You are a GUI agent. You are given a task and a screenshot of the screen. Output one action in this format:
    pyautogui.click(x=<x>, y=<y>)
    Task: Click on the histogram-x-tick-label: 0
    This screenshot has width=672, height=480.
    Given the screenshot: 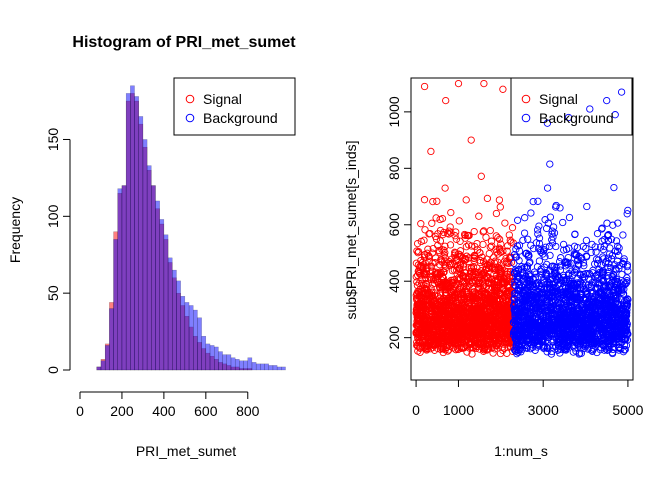 What is the action you would take?
    pyautogui.click(x=80, y=411)
    